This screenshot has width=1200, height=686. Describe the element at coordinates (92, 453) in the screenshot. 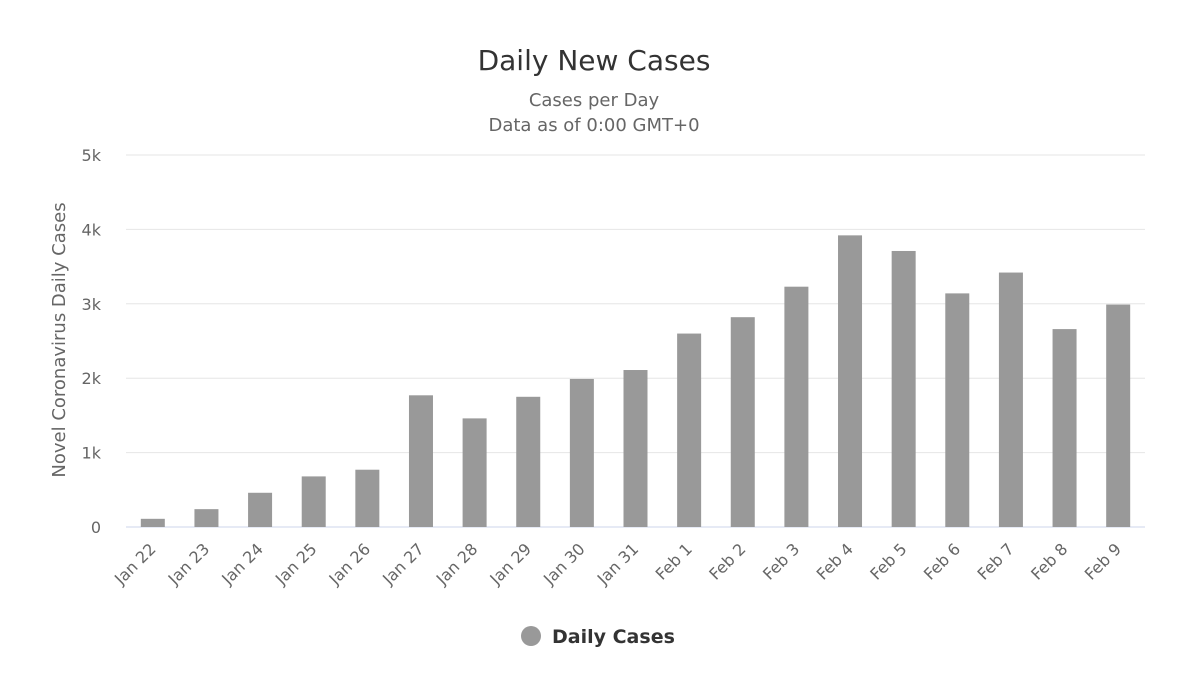

I see `y-tick-label: 1k` at that location.